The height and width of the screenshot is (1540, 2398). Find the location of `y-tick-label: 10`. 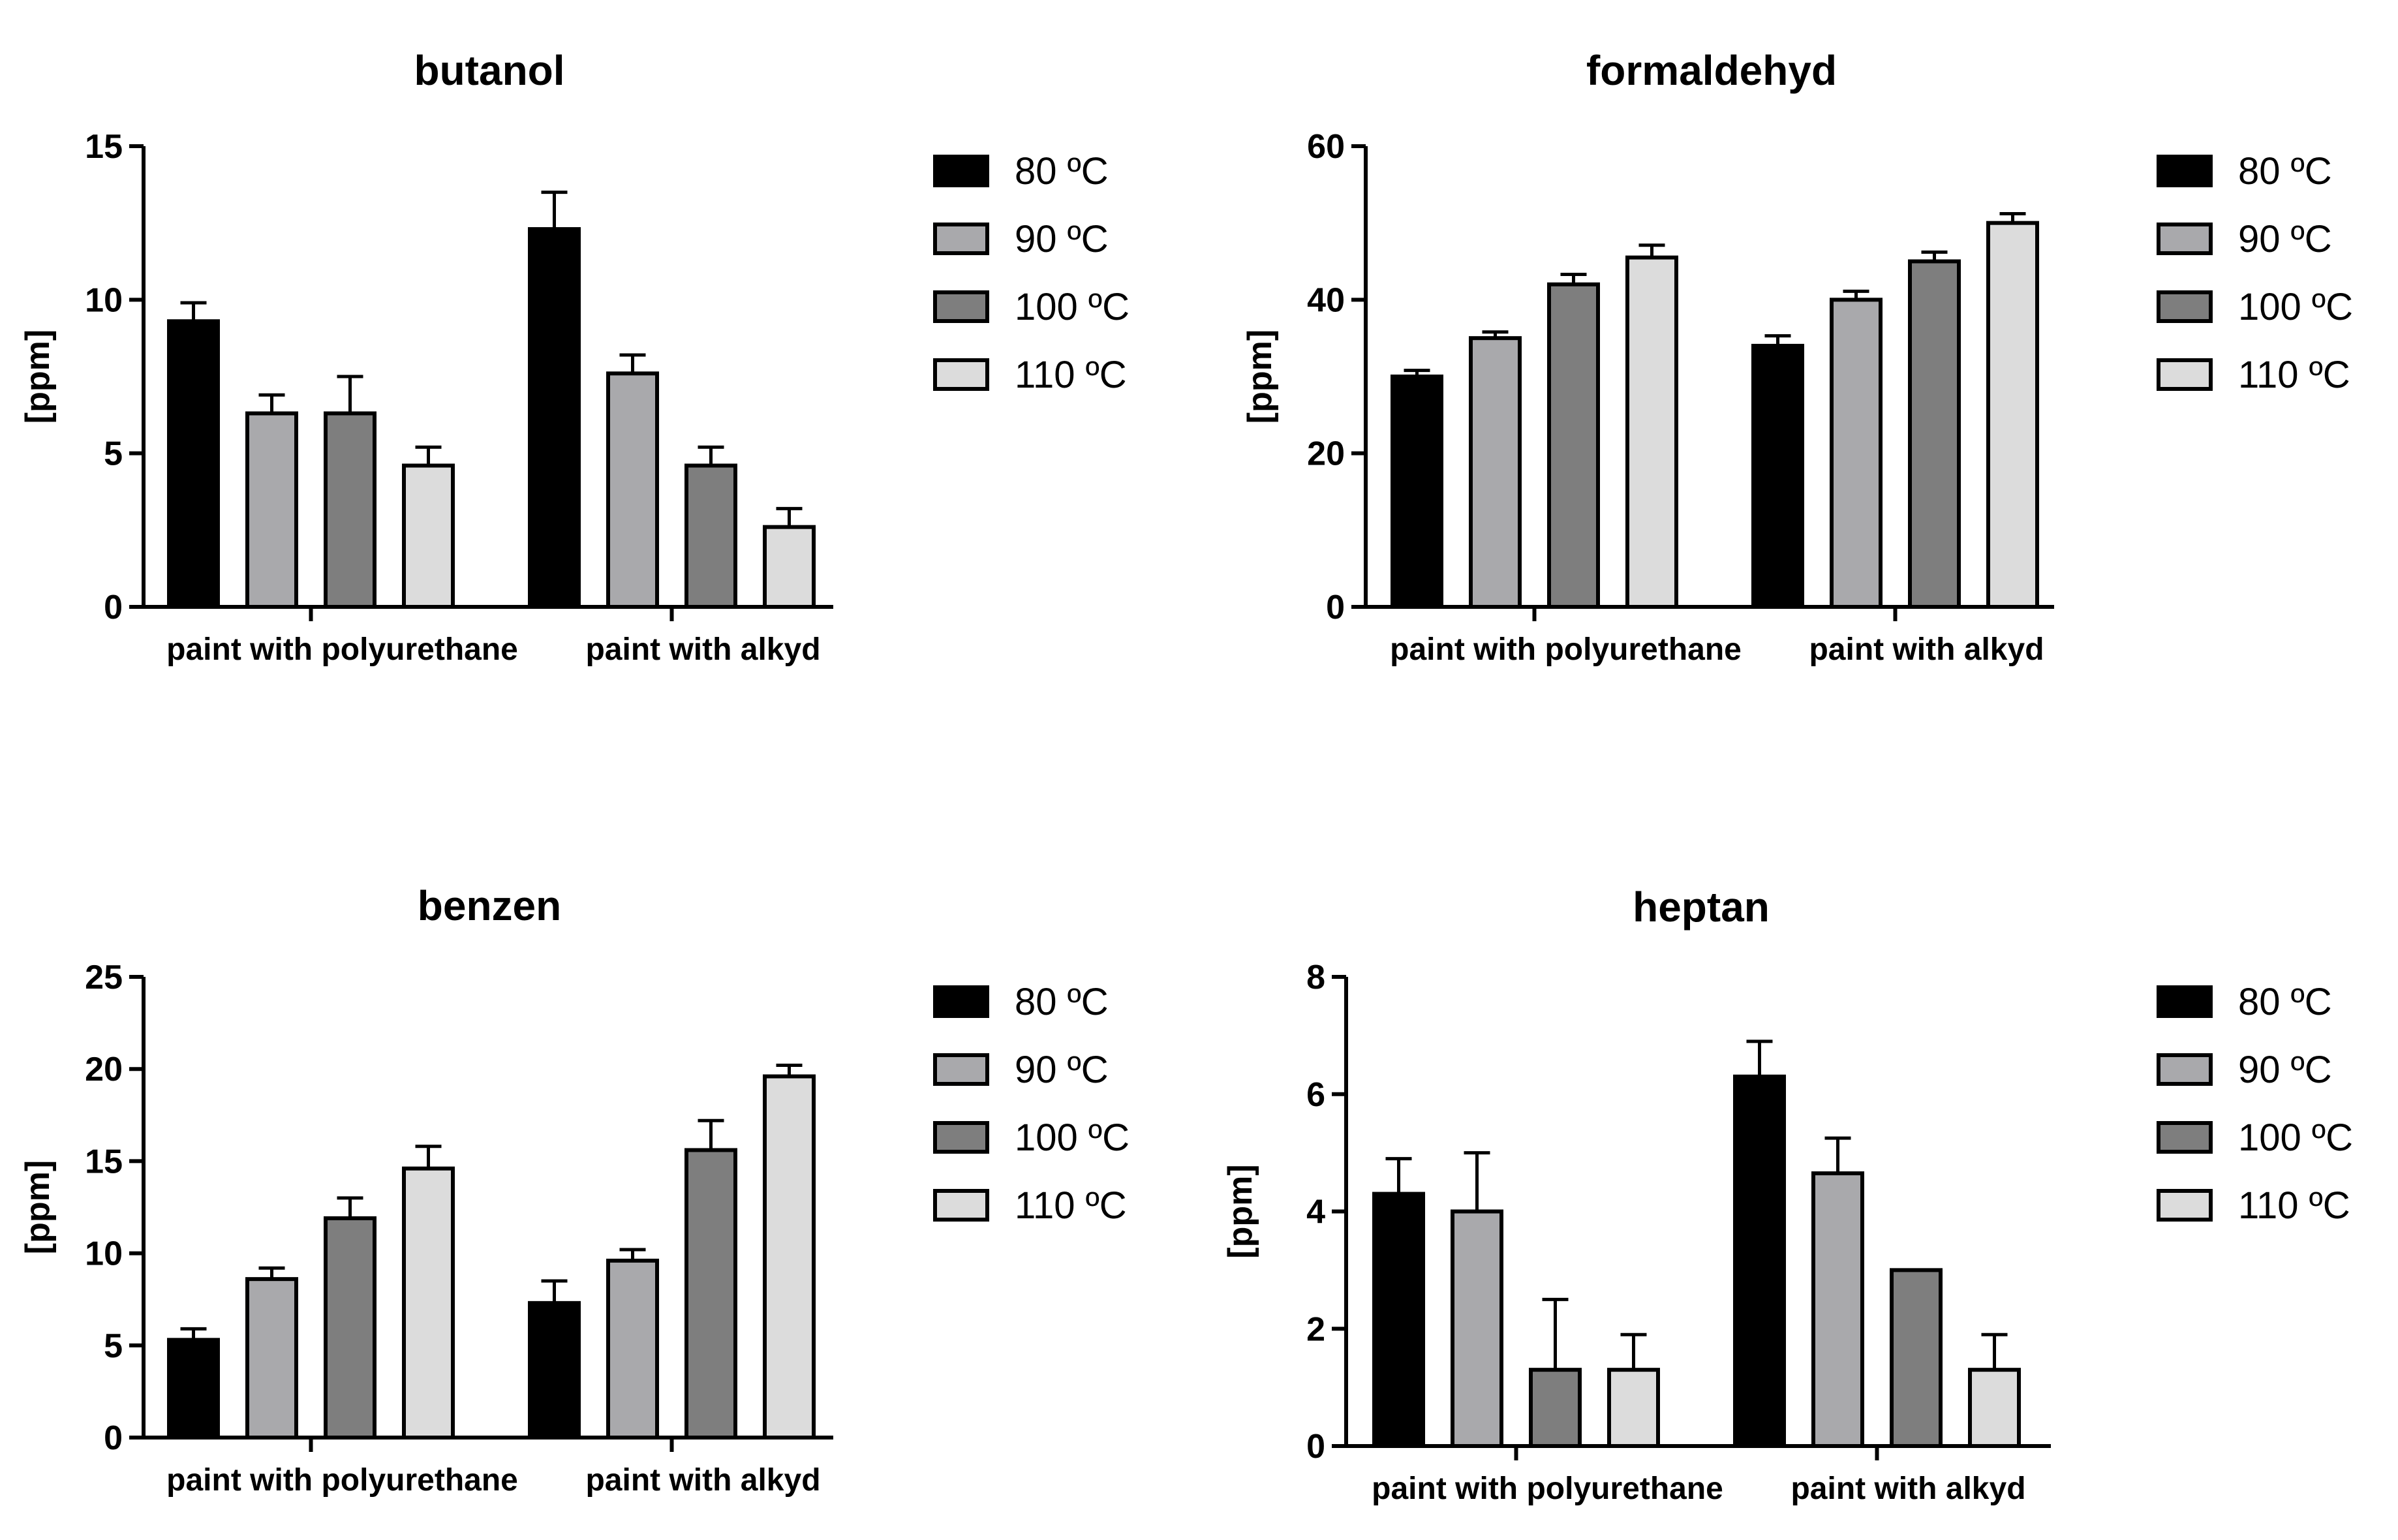

y-tick-label: 10 is located at coordinates (104, 1254).